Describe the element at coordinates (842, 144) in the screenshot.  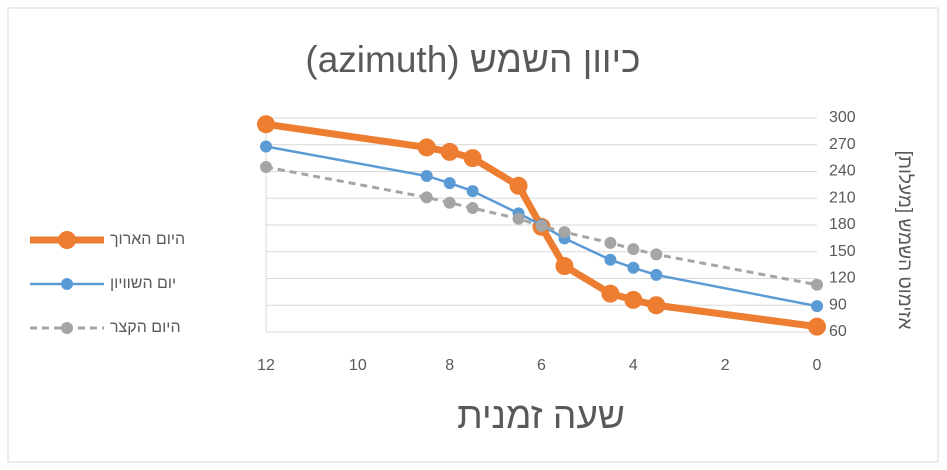
I see `y-tick-label: 270` at that location.